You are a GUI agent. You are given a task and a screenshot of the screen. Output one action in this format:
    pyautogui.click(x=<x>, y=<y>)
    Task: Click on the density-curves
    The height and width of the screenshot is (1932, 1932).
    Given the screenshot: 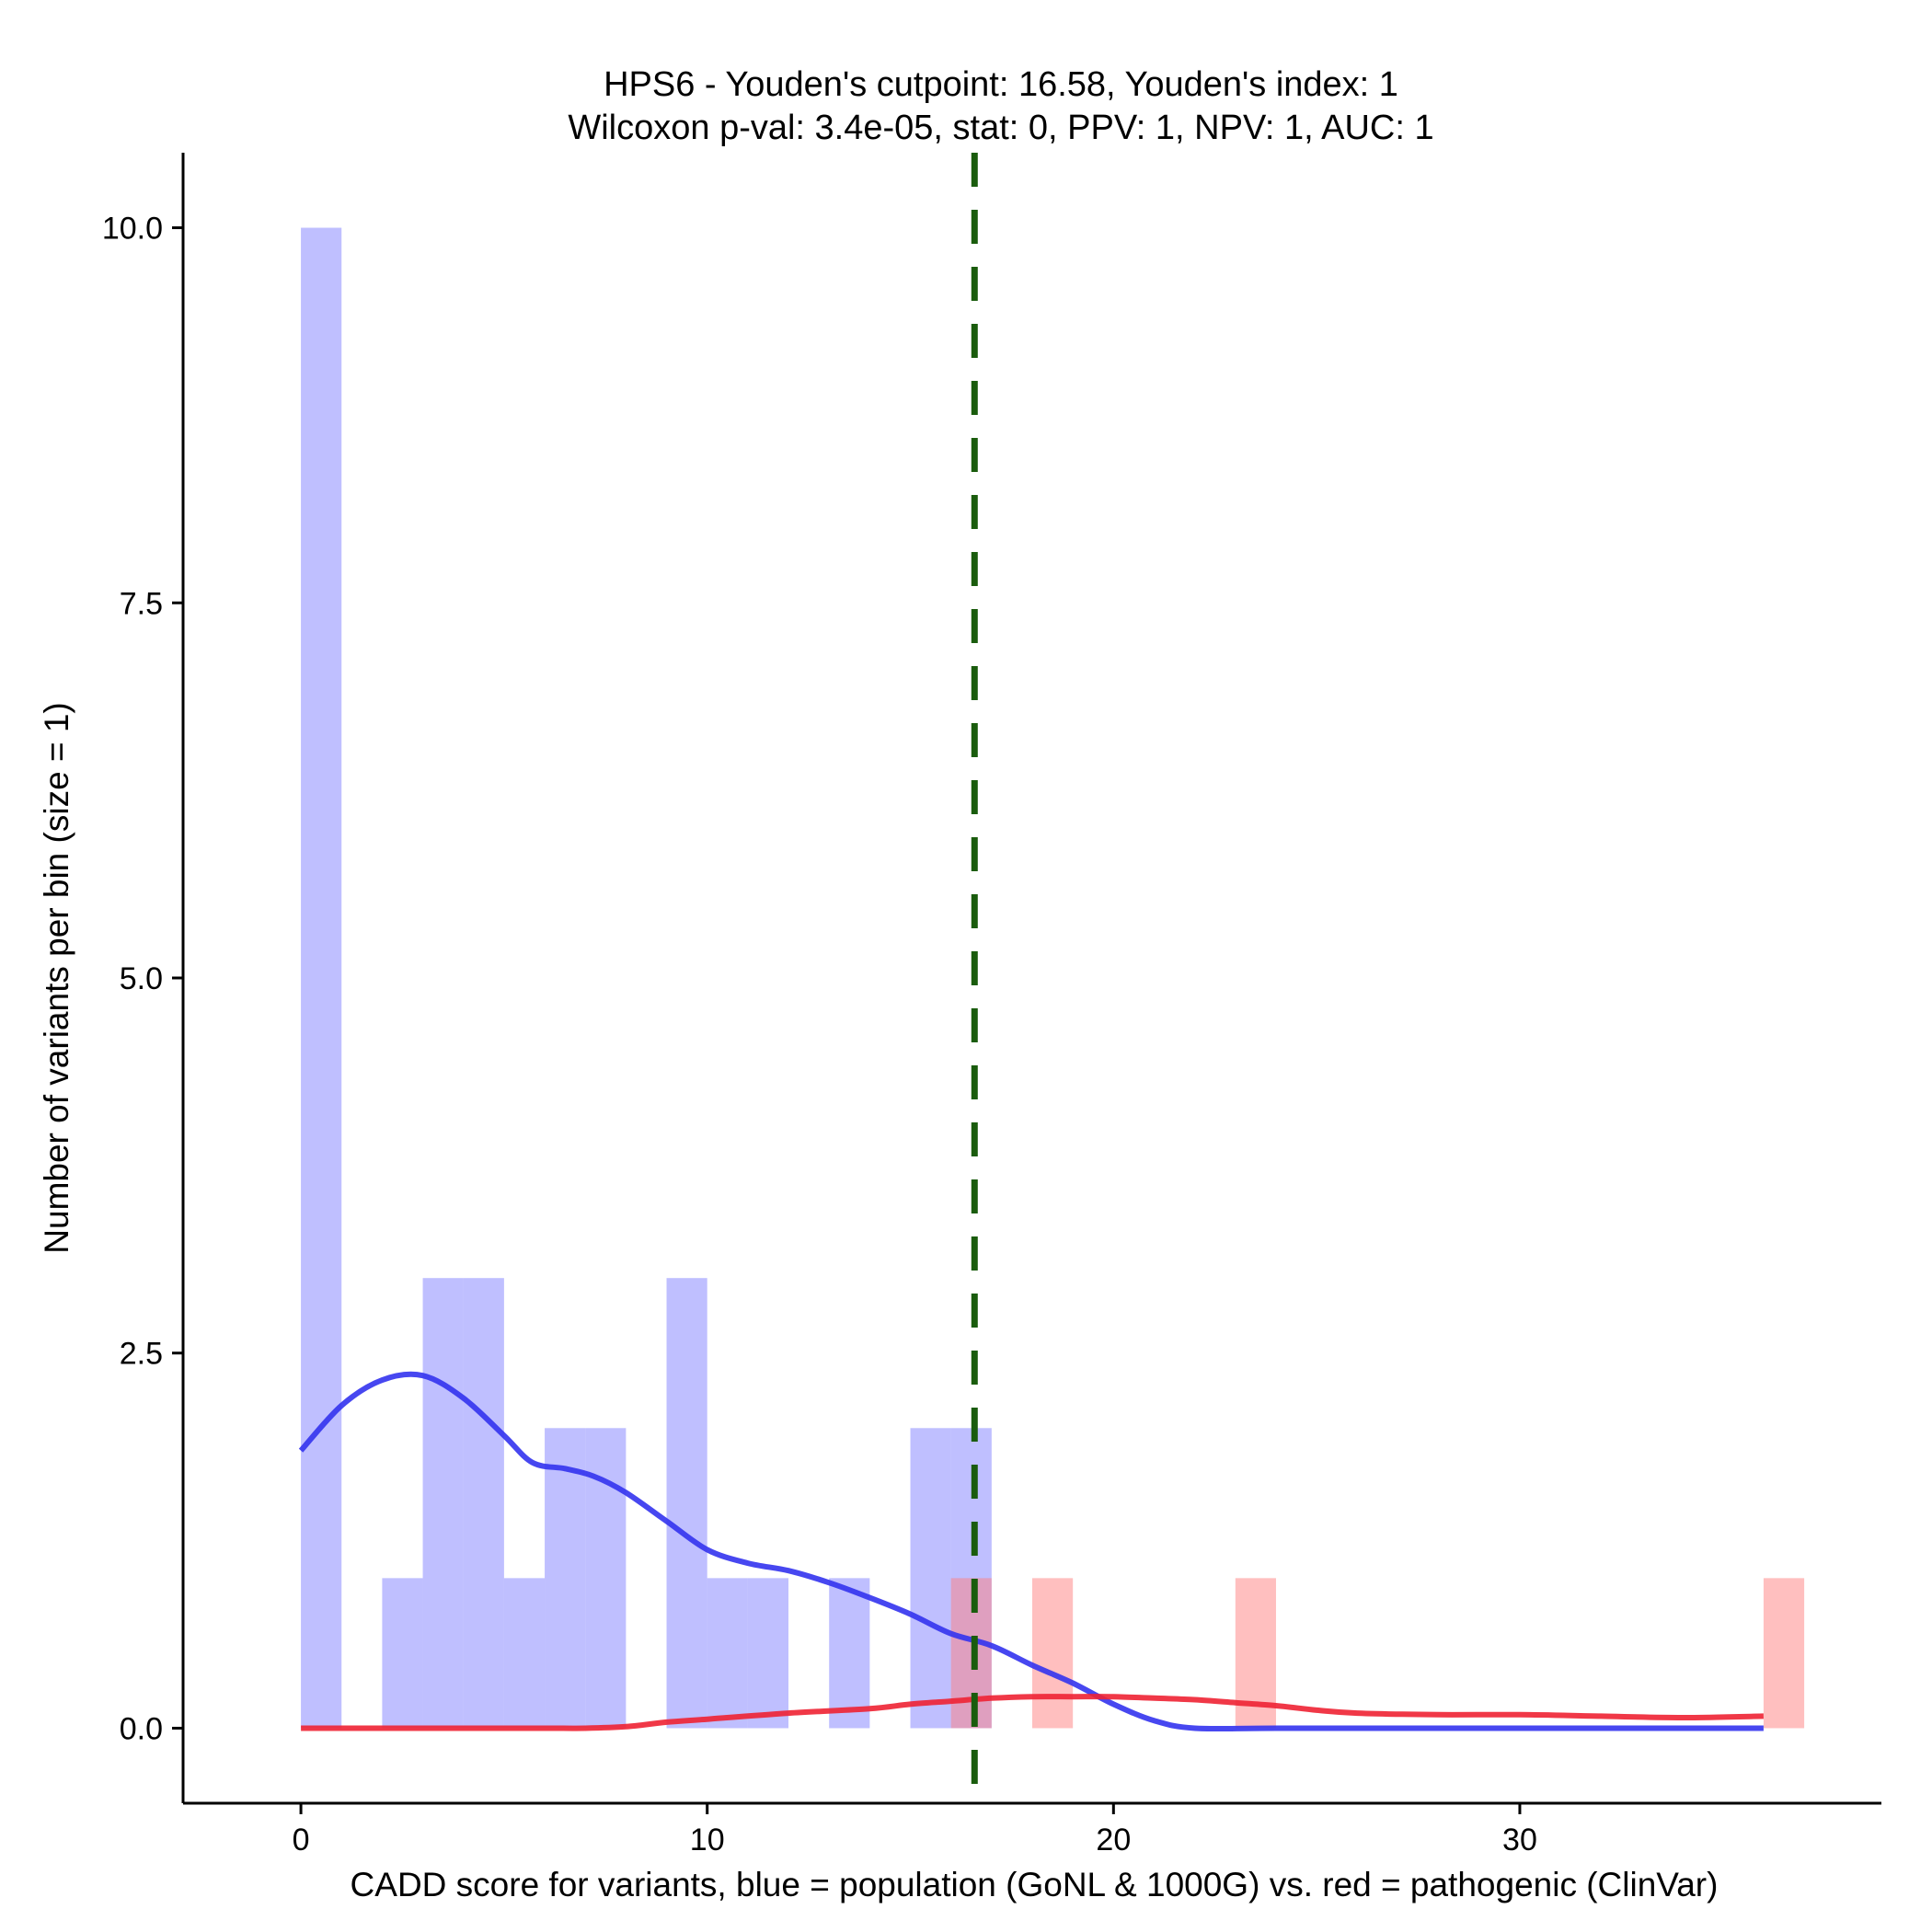 What is the action you would take?
    pyautogui.click(x=1031, y=1551)
    